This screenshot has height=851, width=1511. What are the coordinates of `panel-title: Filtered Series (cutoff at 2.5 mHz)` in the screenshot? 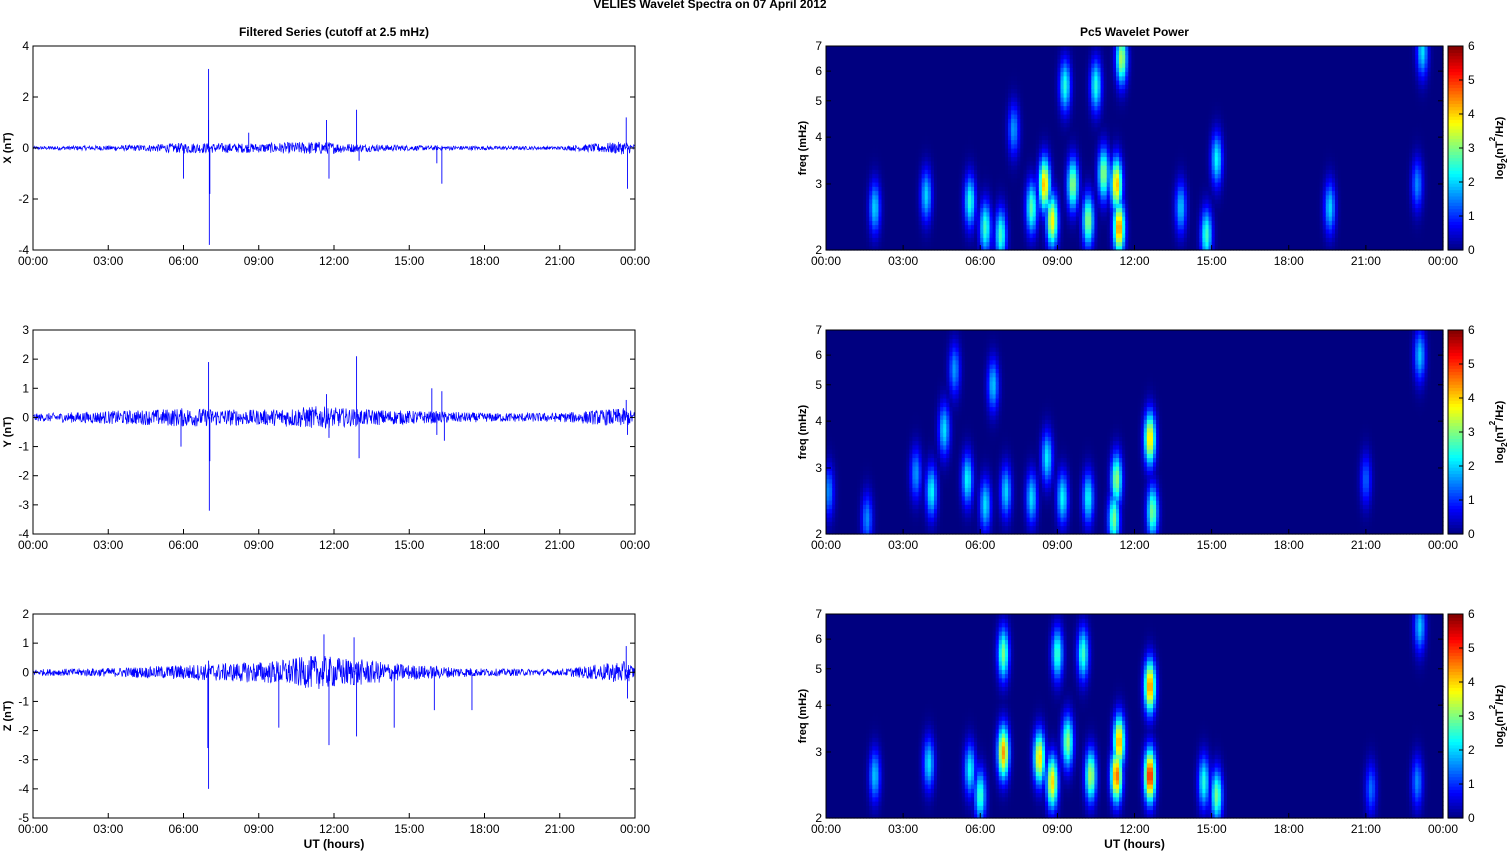 It's located at (334, 32).